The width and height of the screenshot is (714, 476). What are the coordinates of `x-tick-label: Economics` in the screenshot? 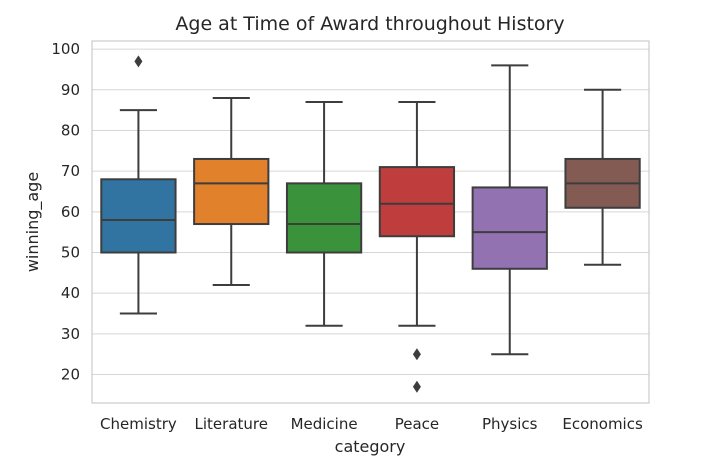 It's located at (602, 424).